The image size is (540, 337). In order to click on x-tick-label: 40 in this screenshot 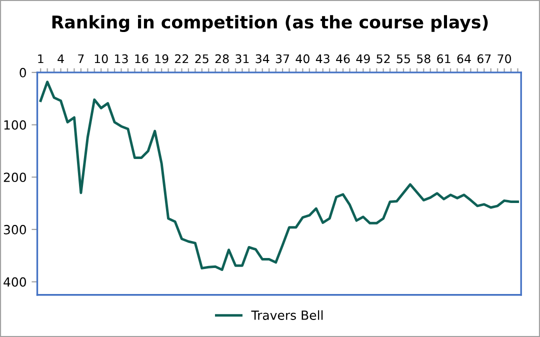, I will do `click(303, 59)`.